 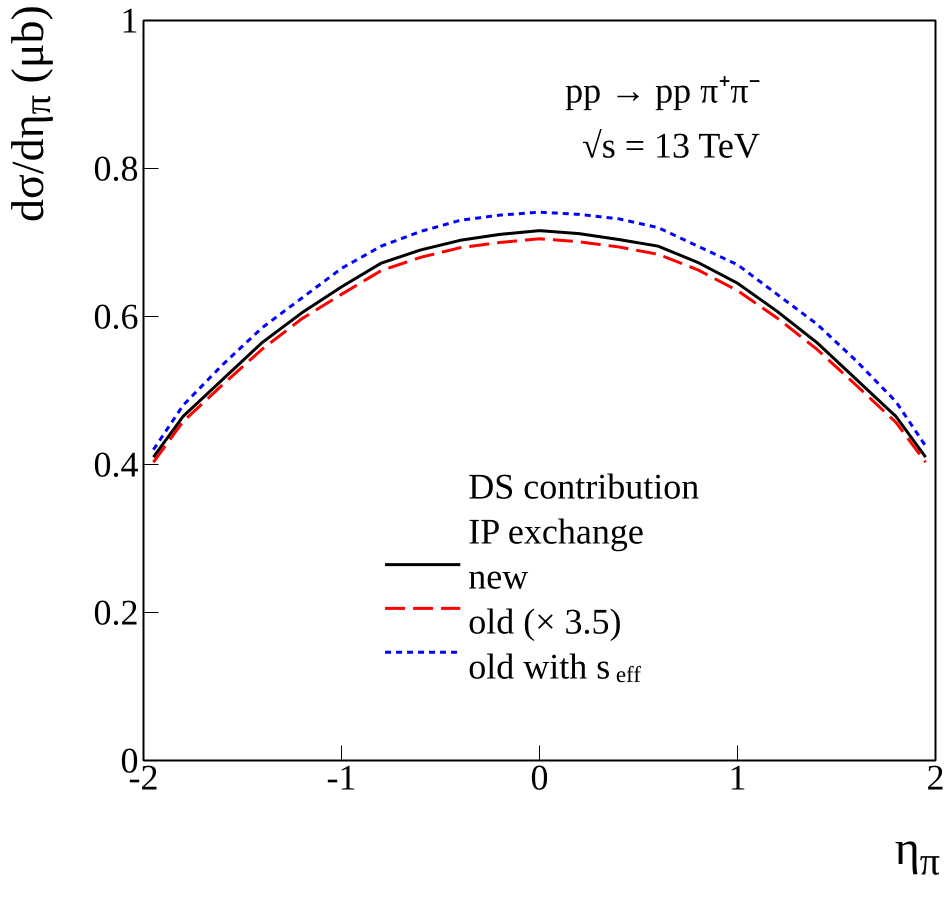 I want to click on x-tick-label: 0, so click(x=539, y=778).